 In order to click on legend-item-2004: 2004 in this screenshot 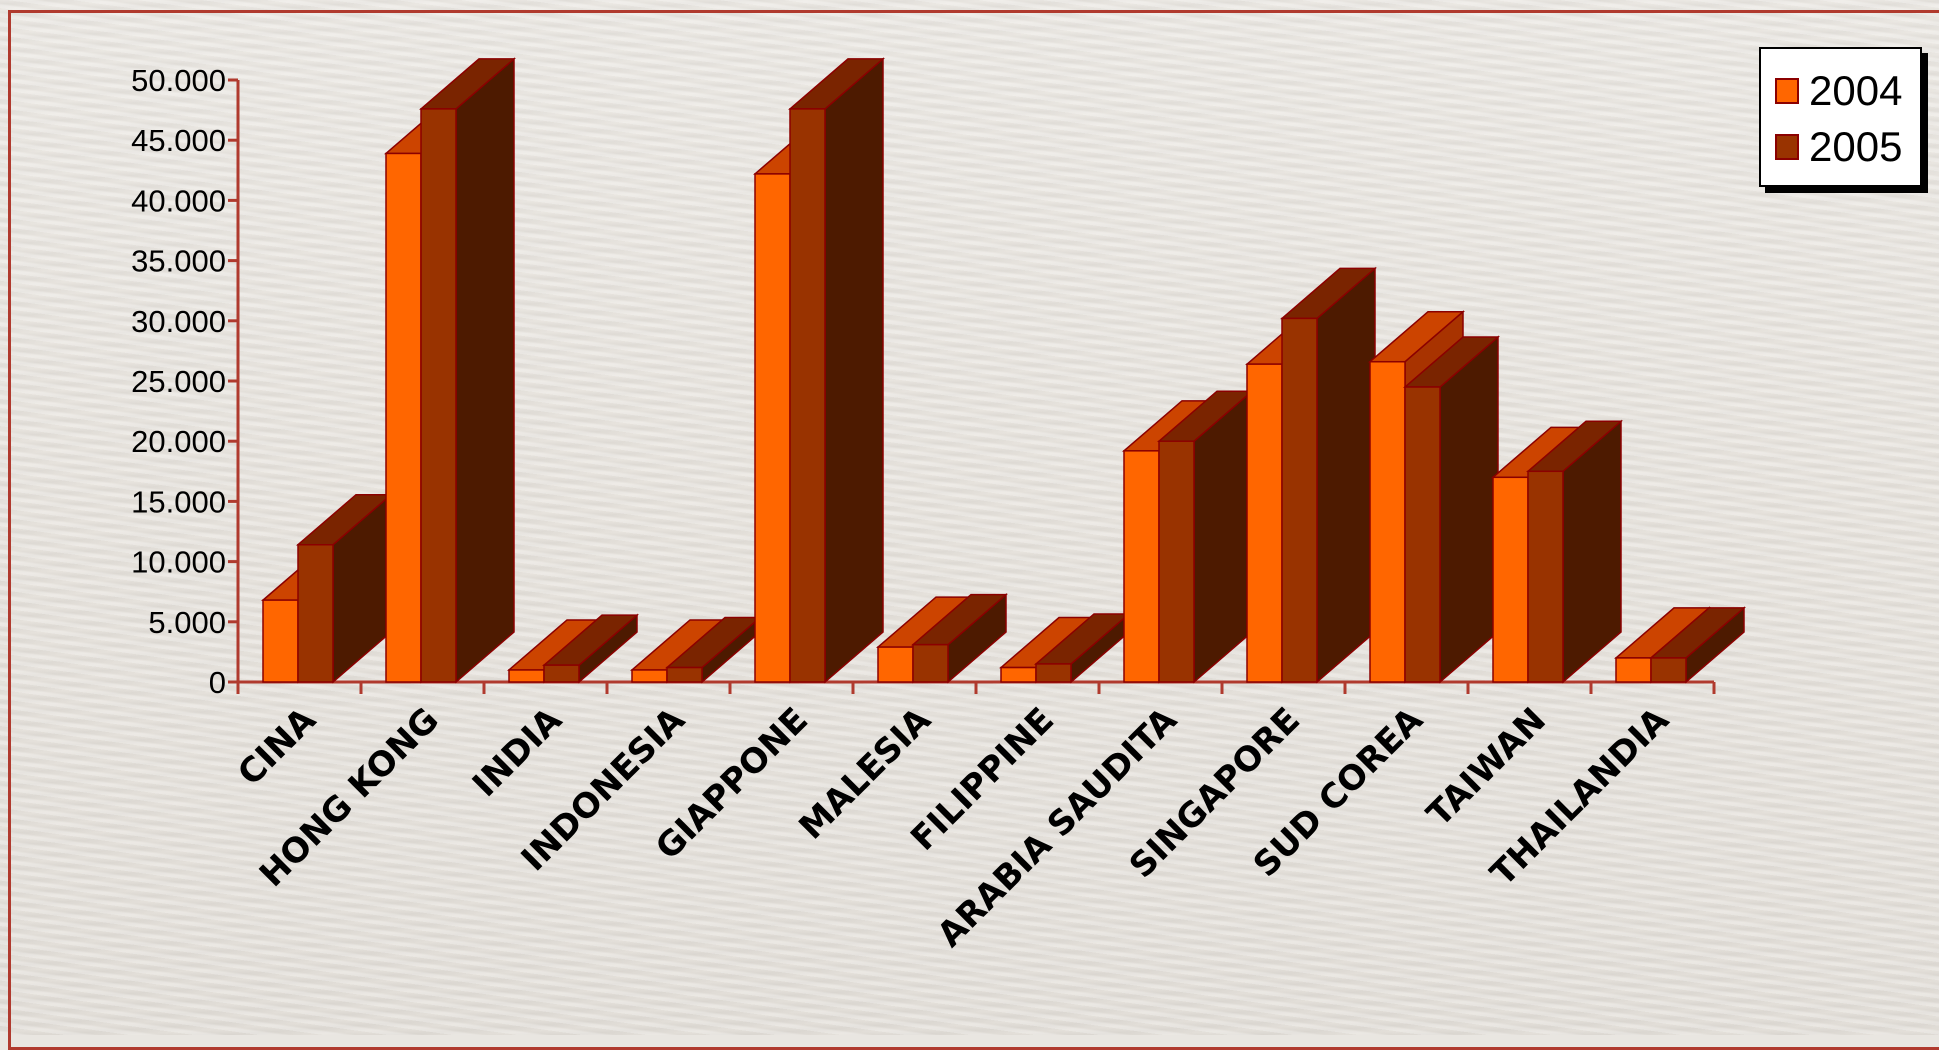, I will do `click(1839, 90)`.